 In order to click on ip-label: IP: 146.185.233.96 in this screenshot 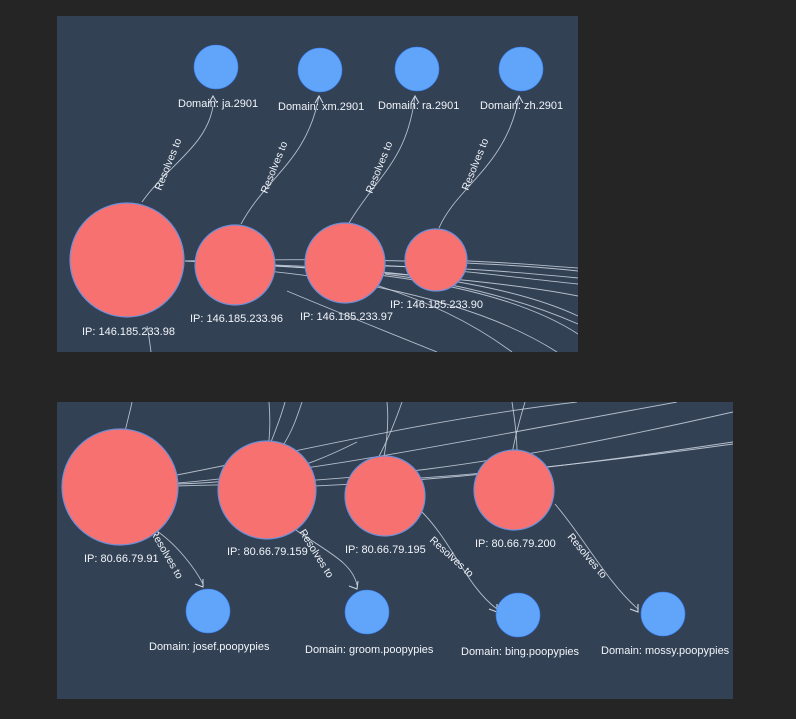, I will do `click(236, 319)`.